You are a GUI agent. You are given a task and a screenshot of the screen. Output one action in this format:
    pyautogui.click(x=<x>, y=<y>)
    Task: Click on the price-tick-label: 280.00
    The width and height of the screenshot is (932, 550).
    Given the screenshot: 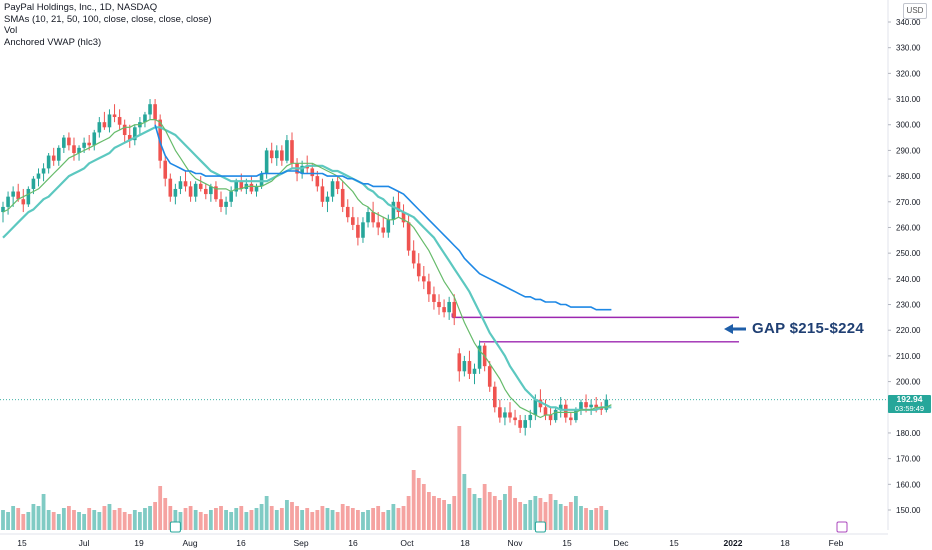 What is the action you would take?
    pyautogui.click(x=908, y=176)
    